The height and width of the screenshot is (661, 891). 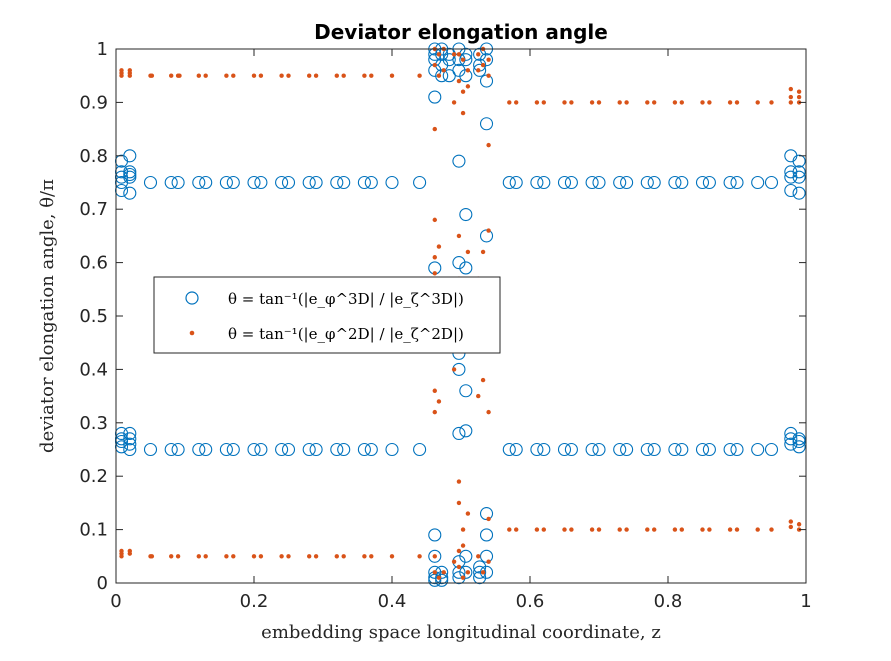 What do you see at coordinates (115, 601) in the screenshot?
I see `x-tick-label: 0` at bounding box center [115, 601].